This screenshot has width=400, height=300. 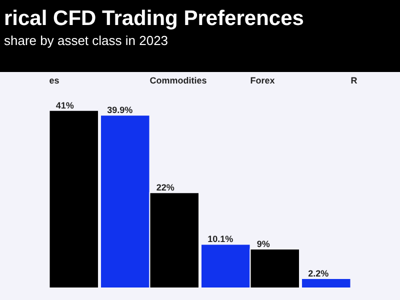 What do you see at coordinates (354, 81) in the screenshot?
I see `x-tick-label: R` at bounding box center [354, 81].